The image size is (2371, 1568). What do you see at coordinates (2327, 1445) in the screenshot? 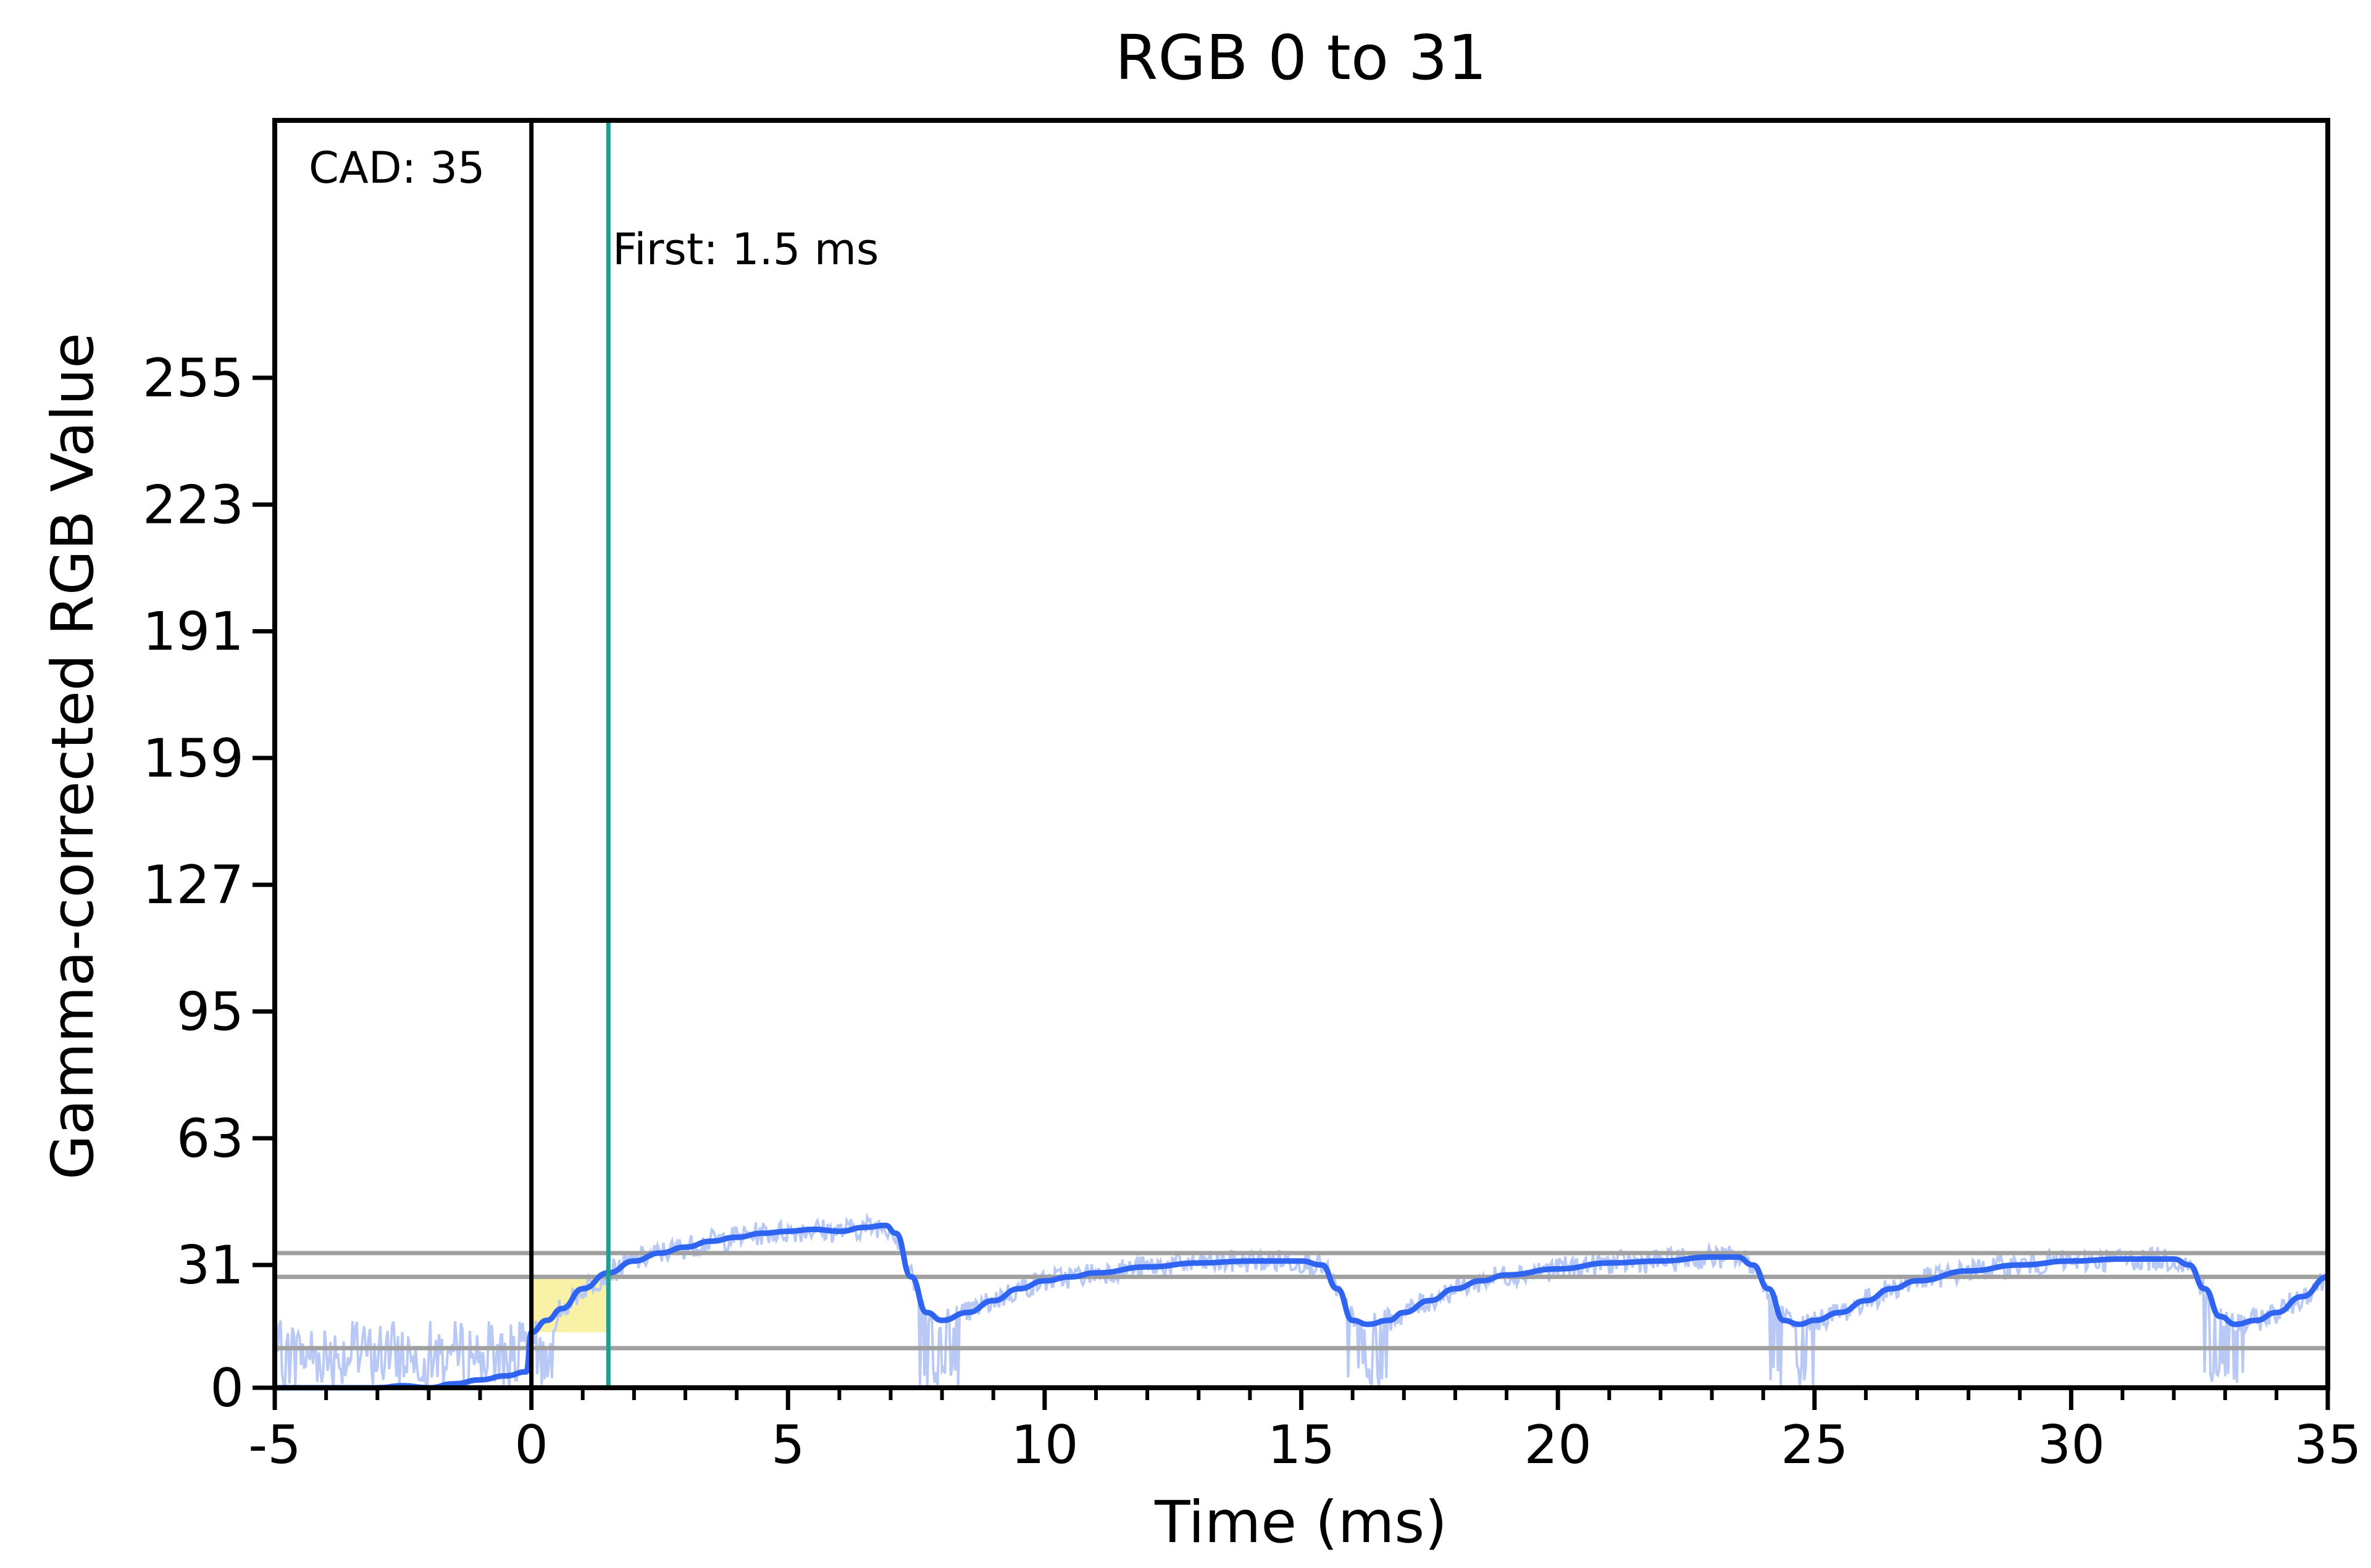
I see `x-tick-label: 35` at bounding box center [2327, 1445].